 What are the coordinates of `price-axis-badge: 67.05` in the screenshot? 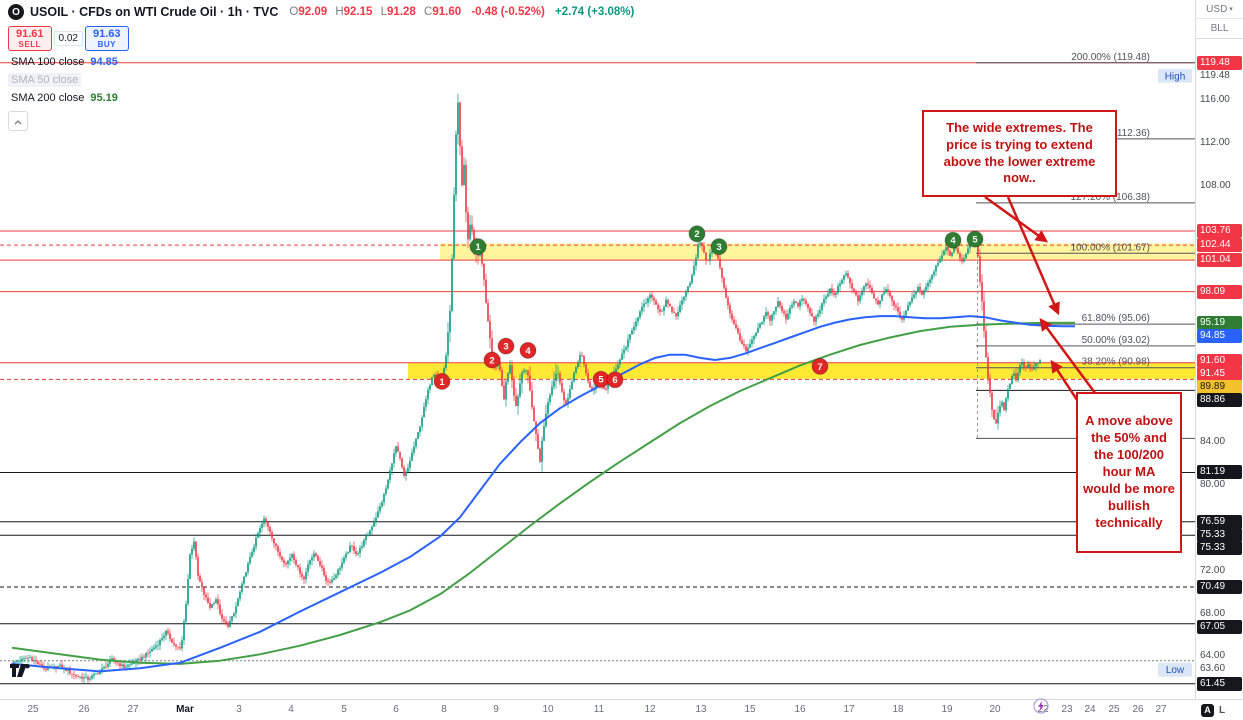 It's located at (1219, 627).